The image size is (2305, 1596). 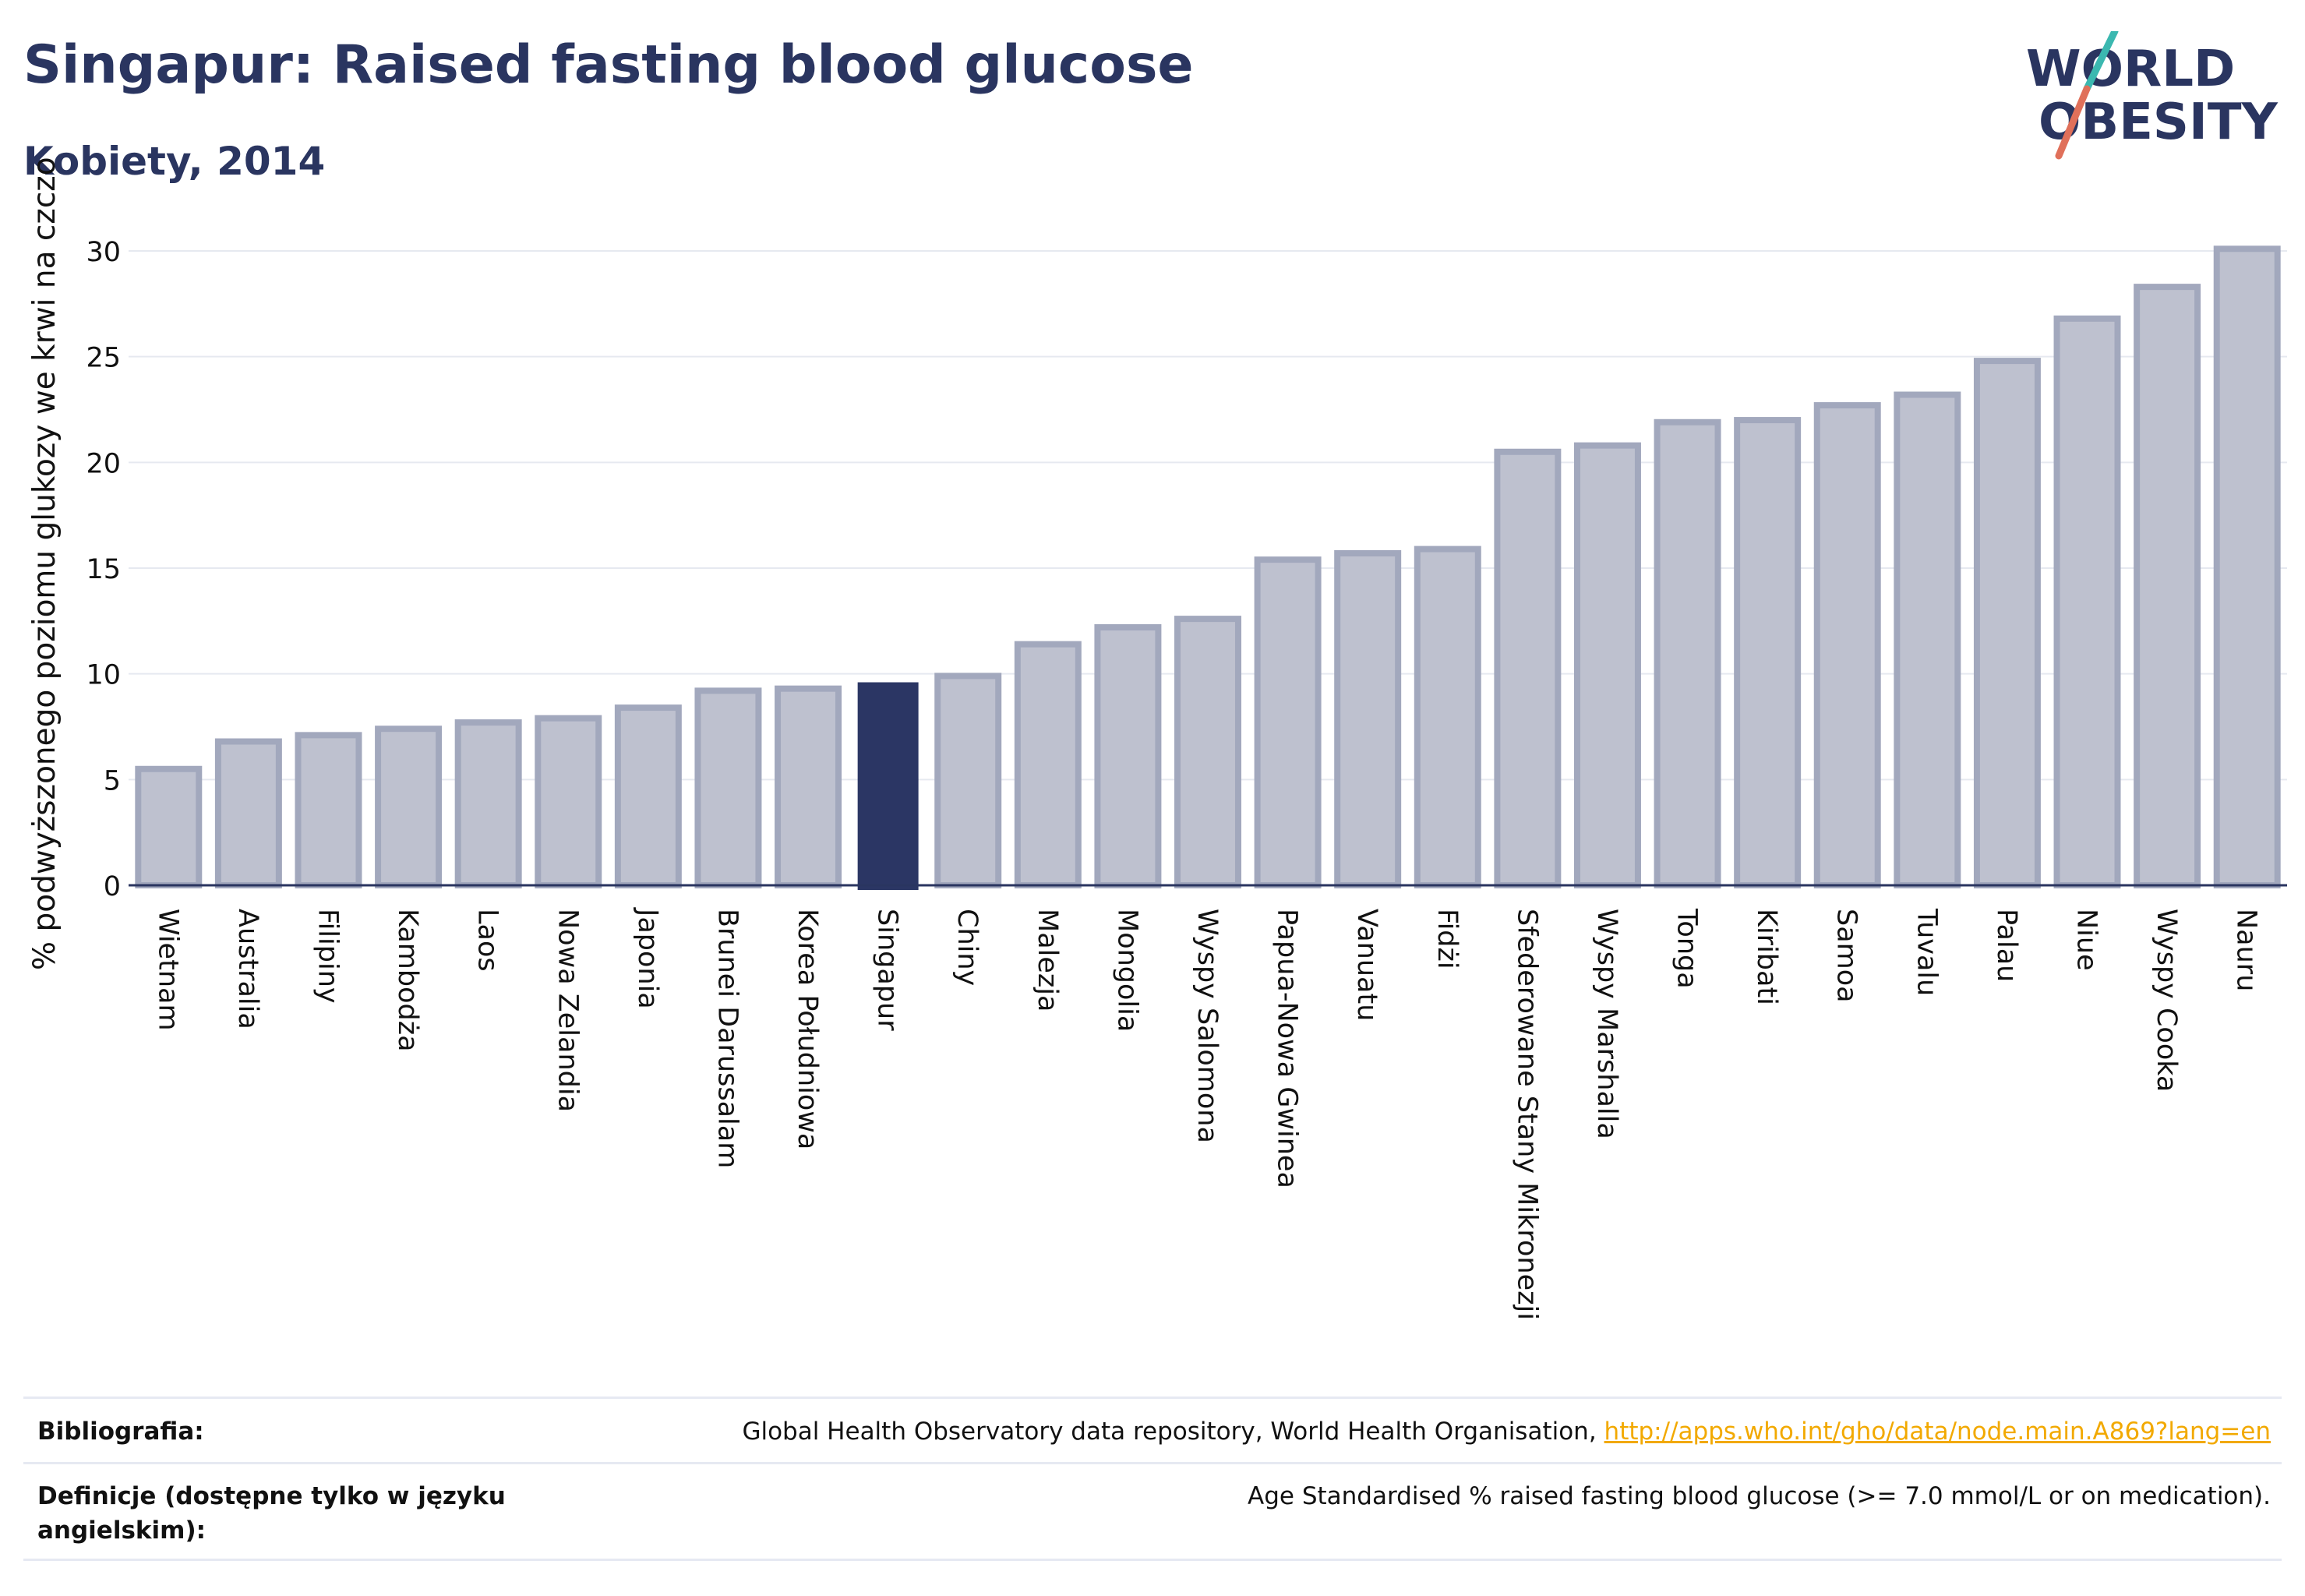 I want to click on page-title: Singapur: Raised fasting blood glucose, so click(x=608, y=65).